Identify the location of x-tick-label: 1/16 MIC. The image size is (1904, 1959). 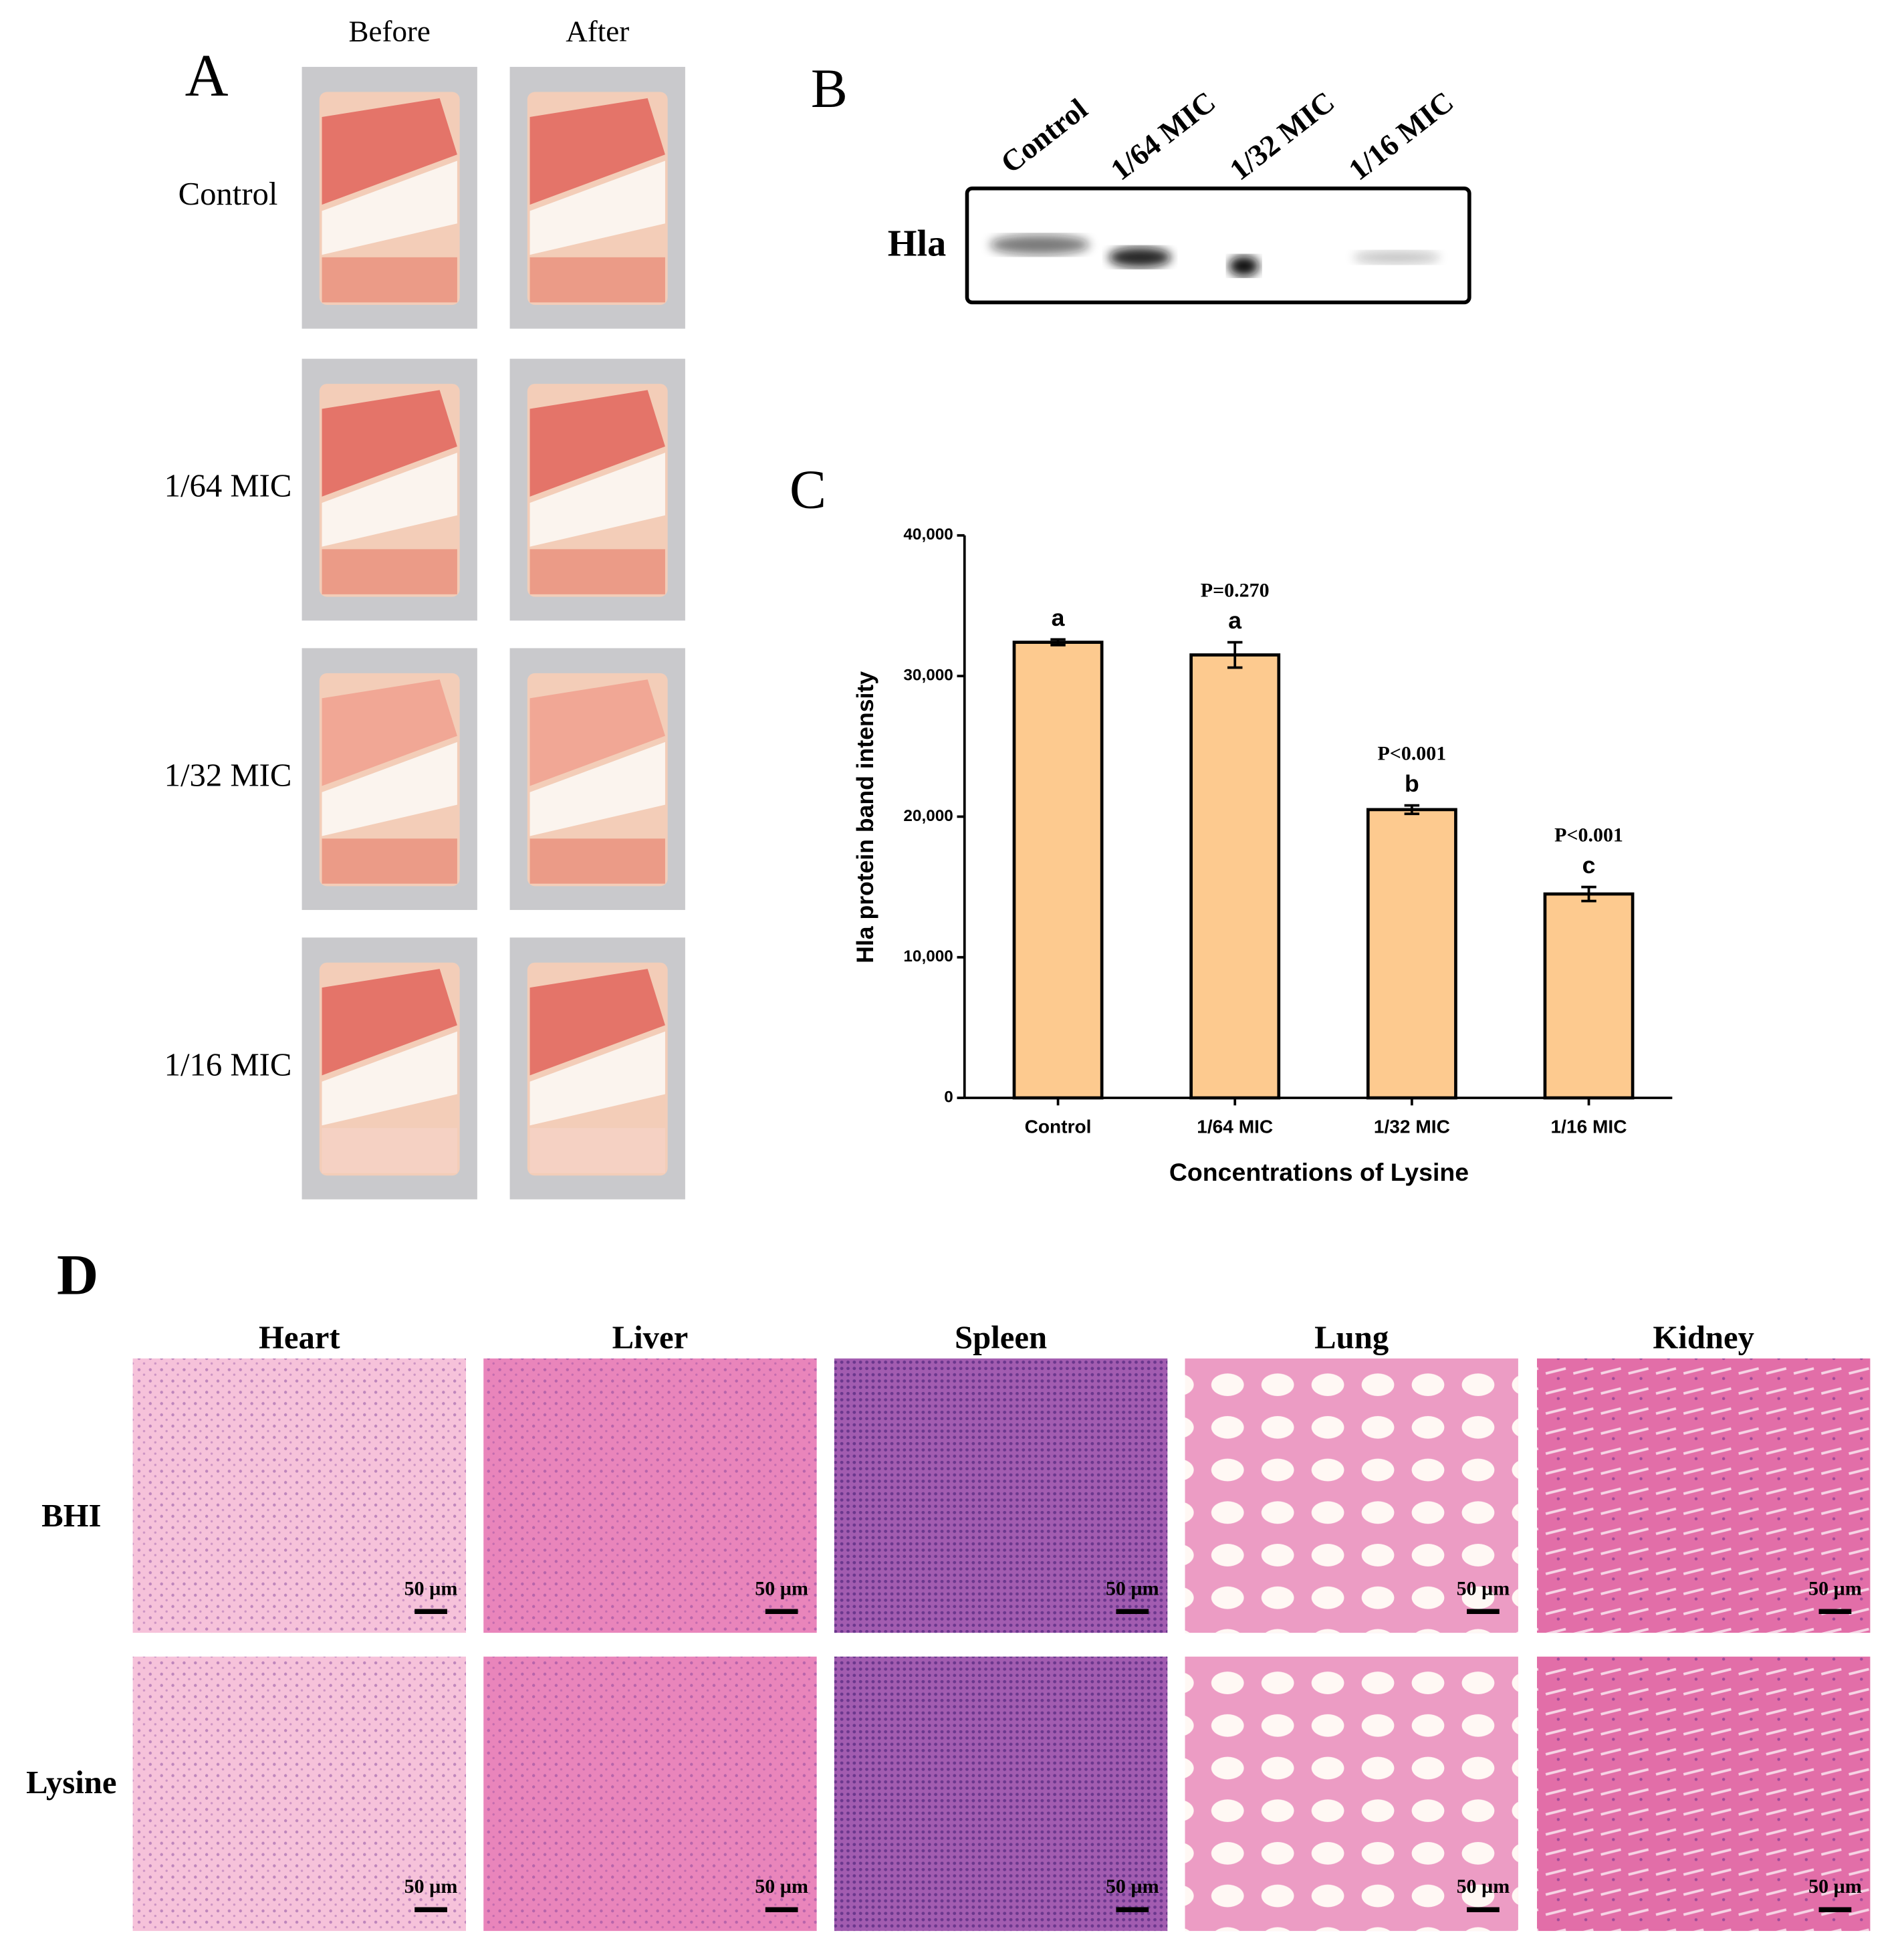
(1589, 1126).